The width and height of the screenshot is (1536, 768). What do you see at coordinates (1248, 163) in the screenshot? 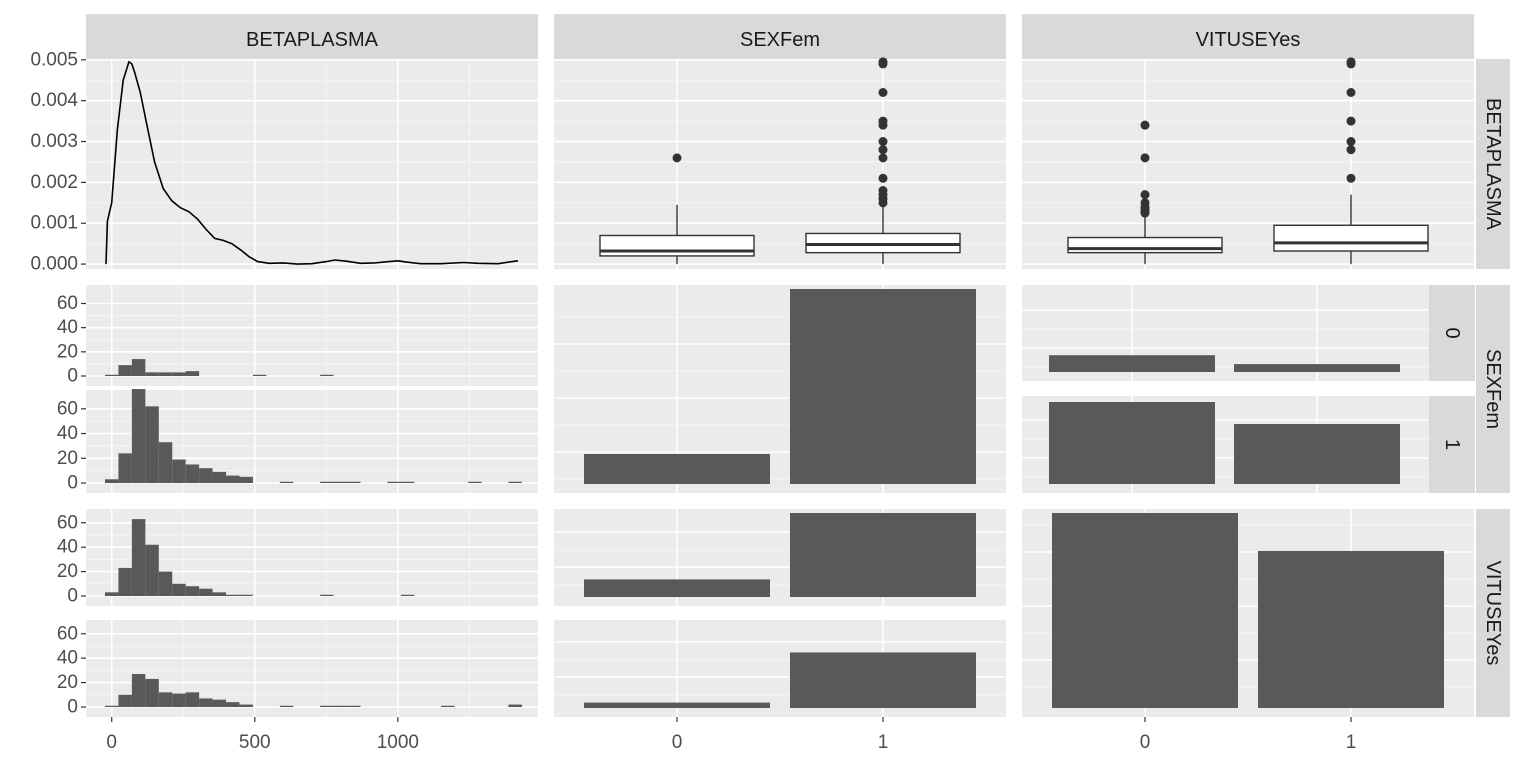
I see `panel-betaplasma-by-vituse` at bounding box center [1248, 163].